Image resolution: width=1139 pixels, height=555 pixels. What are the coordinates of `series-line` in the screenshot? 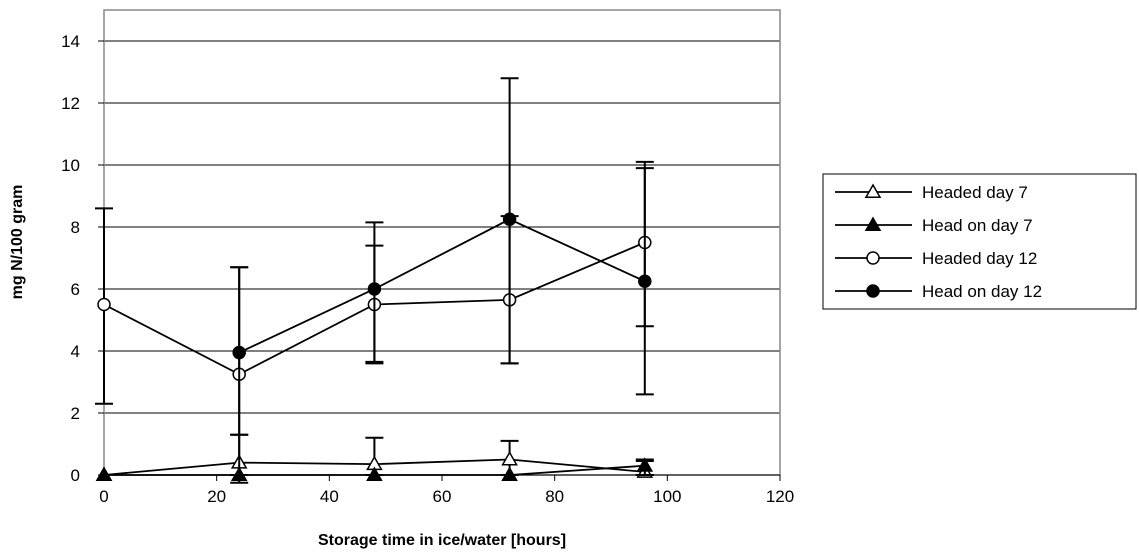 It's located at (442, 286).